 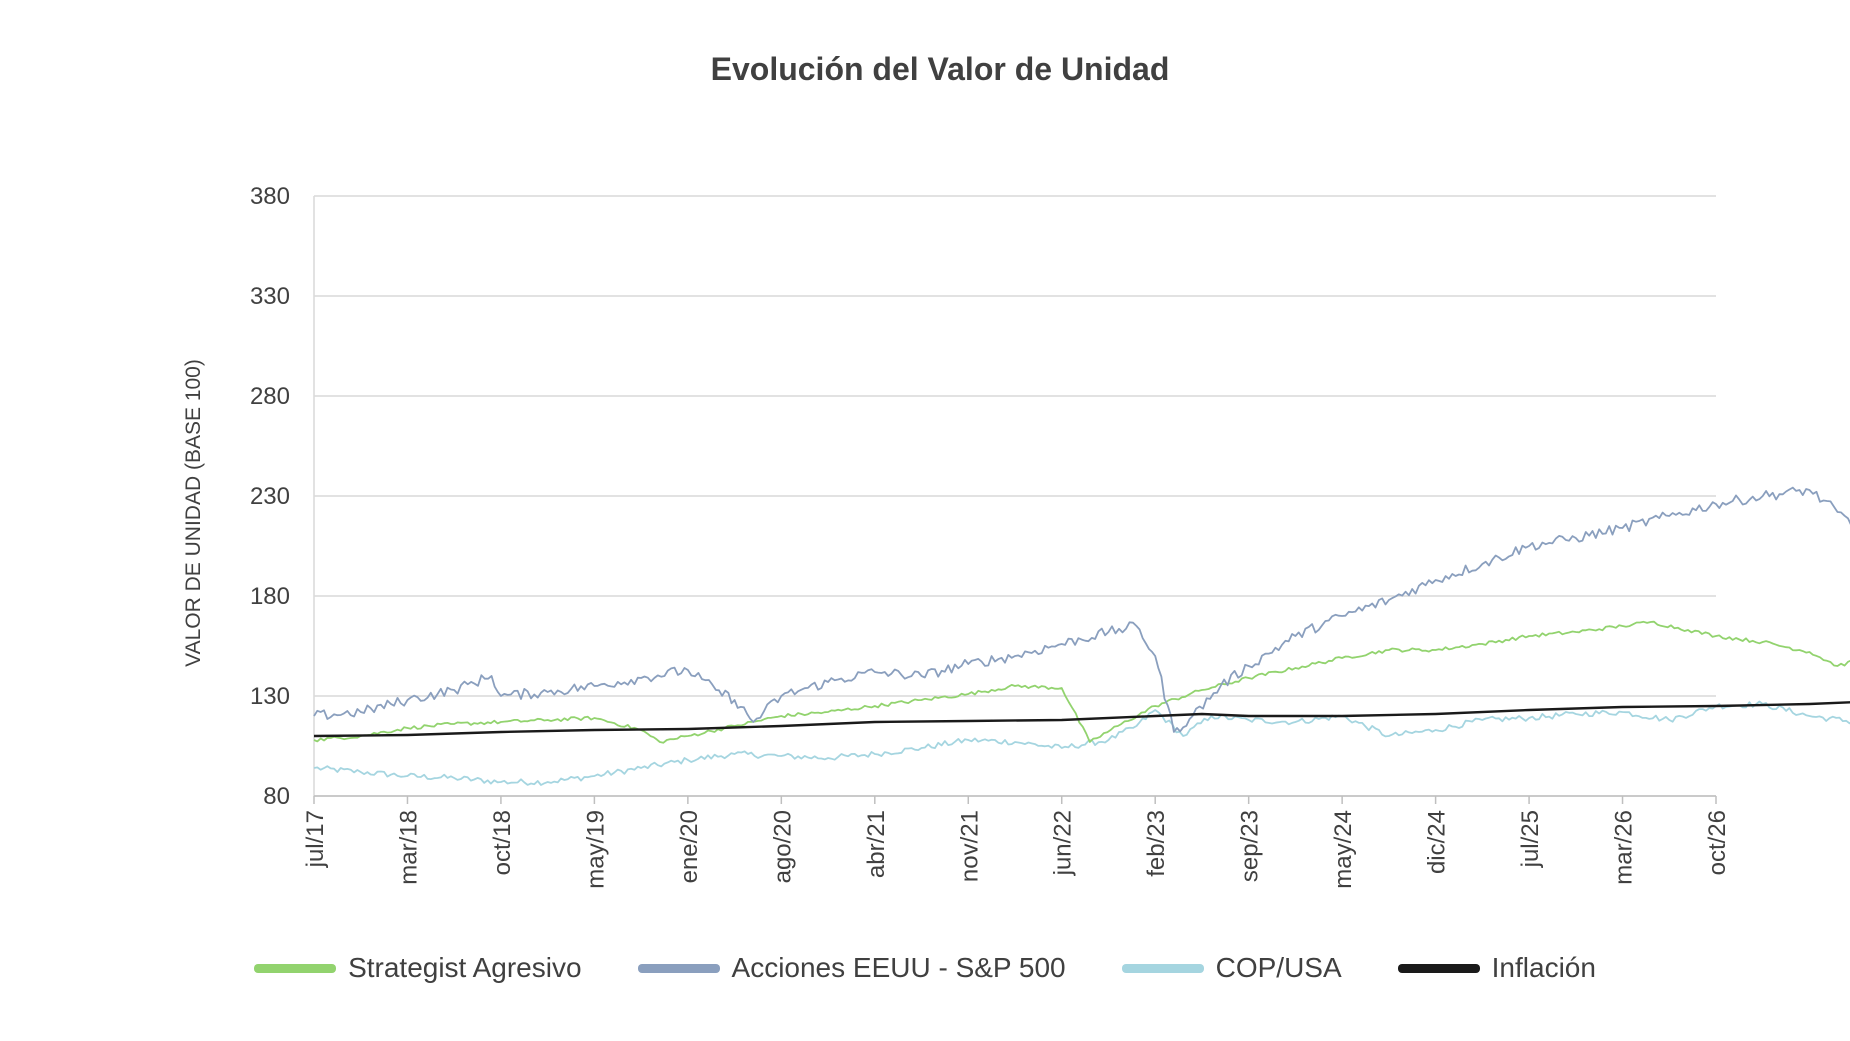 What do you see at coordinates (408, 847) in the screenshot?
I see `x-tick-label: mar/18` at bounding box center [408, 847].